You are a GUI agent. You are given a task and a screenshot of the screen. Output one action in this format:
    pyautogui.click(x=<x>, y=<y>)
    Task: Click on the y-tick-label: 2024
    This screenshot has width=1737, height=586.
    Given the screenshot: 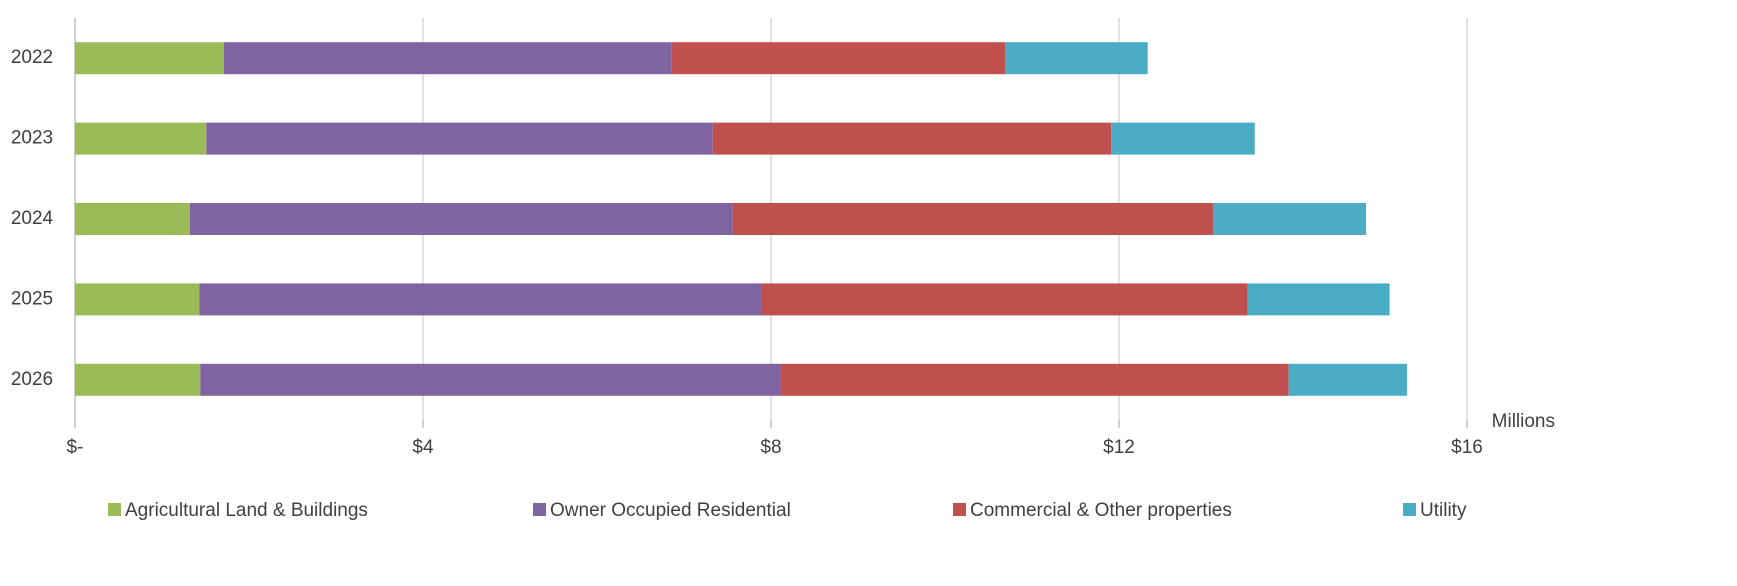 What is the action you would take?
    pyautogui.click(x=32, y=218)
    